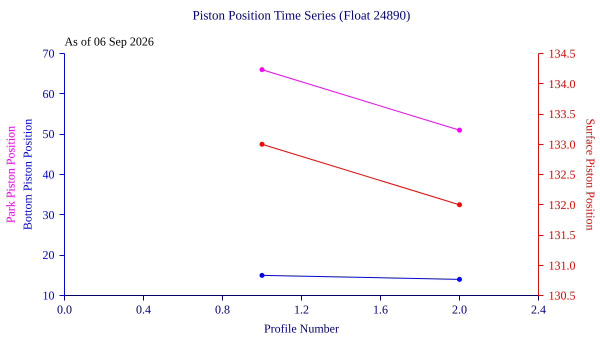 The height and width of the screenshot is (338, 600). I want to click on y-tick-label: 70, so click(48, 53).